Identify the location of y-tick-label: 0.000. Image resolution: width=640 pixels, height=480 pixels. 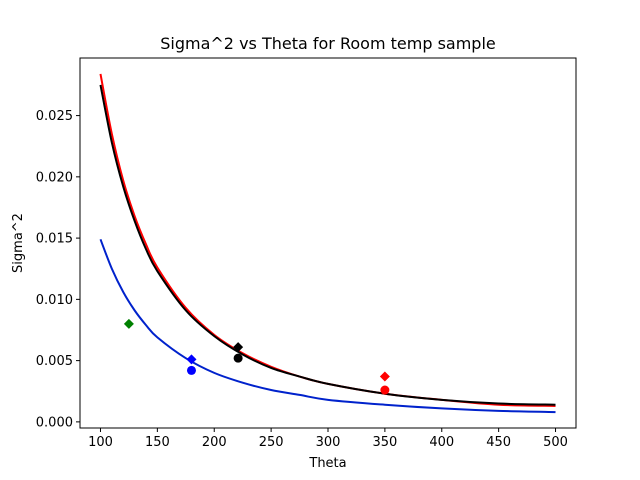
(54, 422).